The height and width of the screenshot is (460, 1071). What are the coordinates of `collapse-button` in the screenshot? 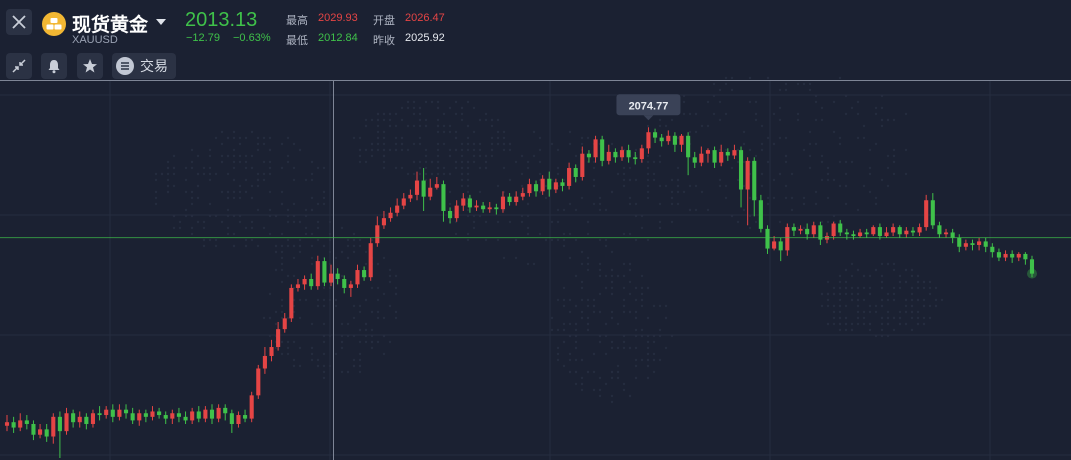 It's located at (19, 66).